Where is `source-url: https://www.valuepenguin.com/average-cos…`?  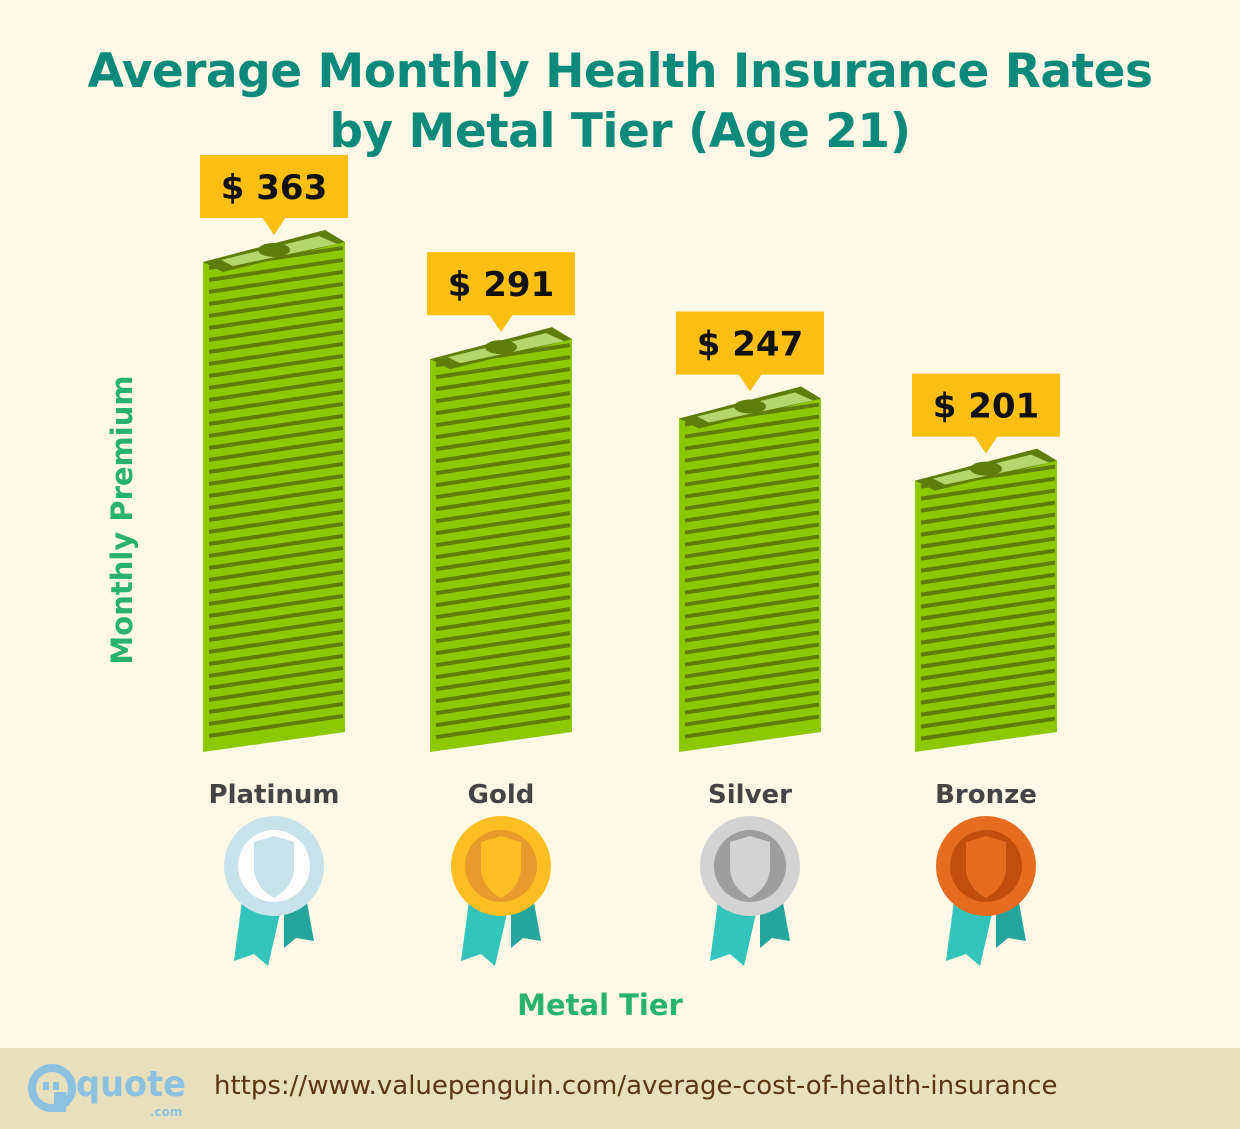
source-url: https://www.valuepenguin.com/average-cos… is located at coordinates (636, 1086).